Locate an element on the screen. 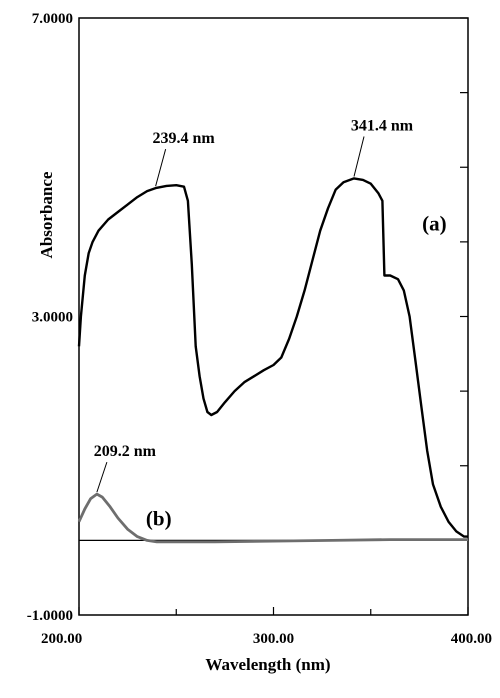 This screenshot has height=698, width=500. curve-label-a: (a) is located at coordinates (434, 224).